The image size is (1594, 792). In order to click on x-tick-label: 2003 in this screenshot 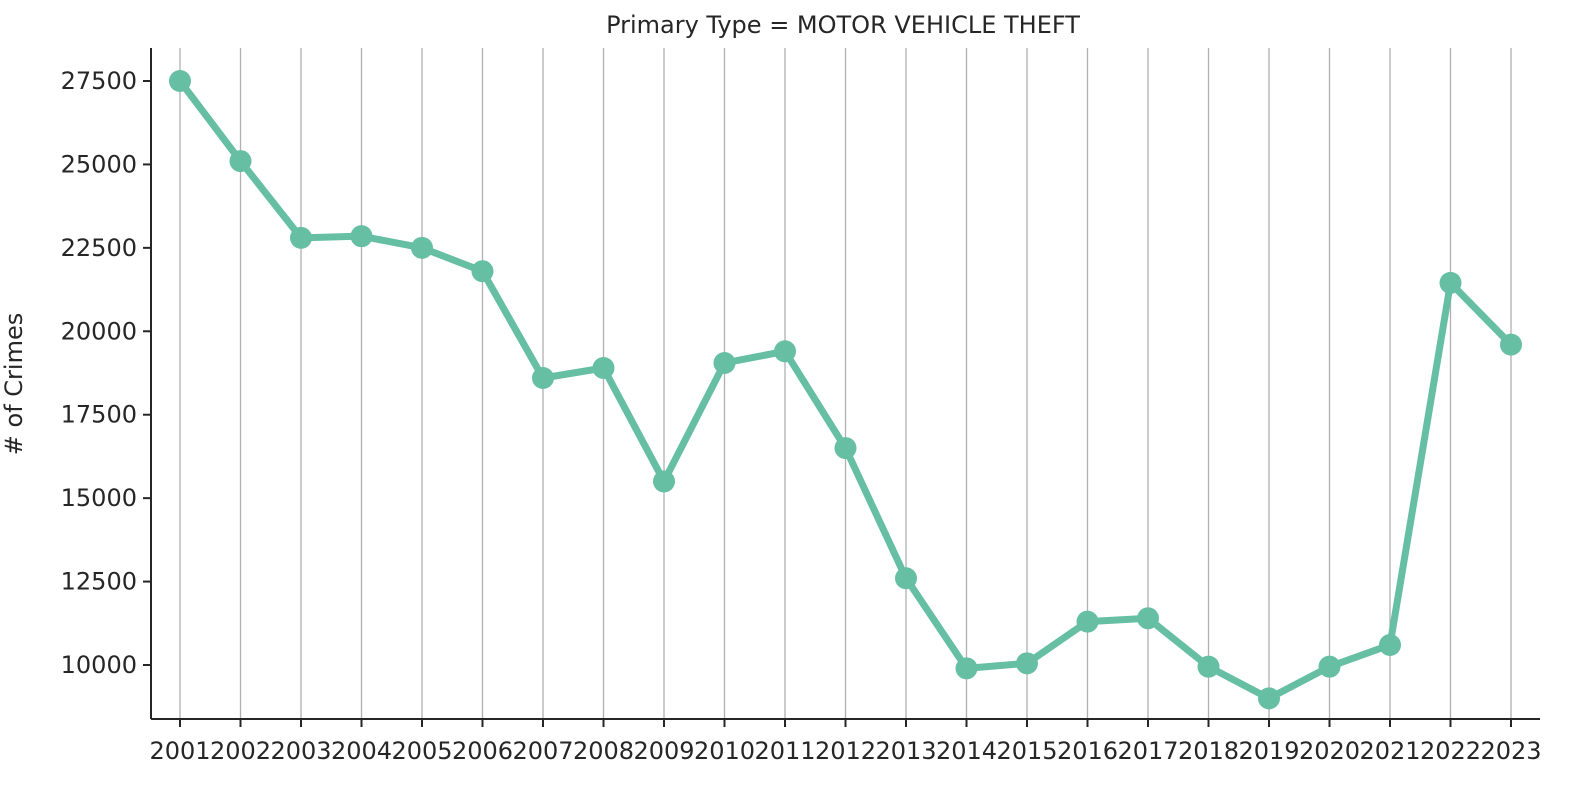, I will do `click(300, 751)`.